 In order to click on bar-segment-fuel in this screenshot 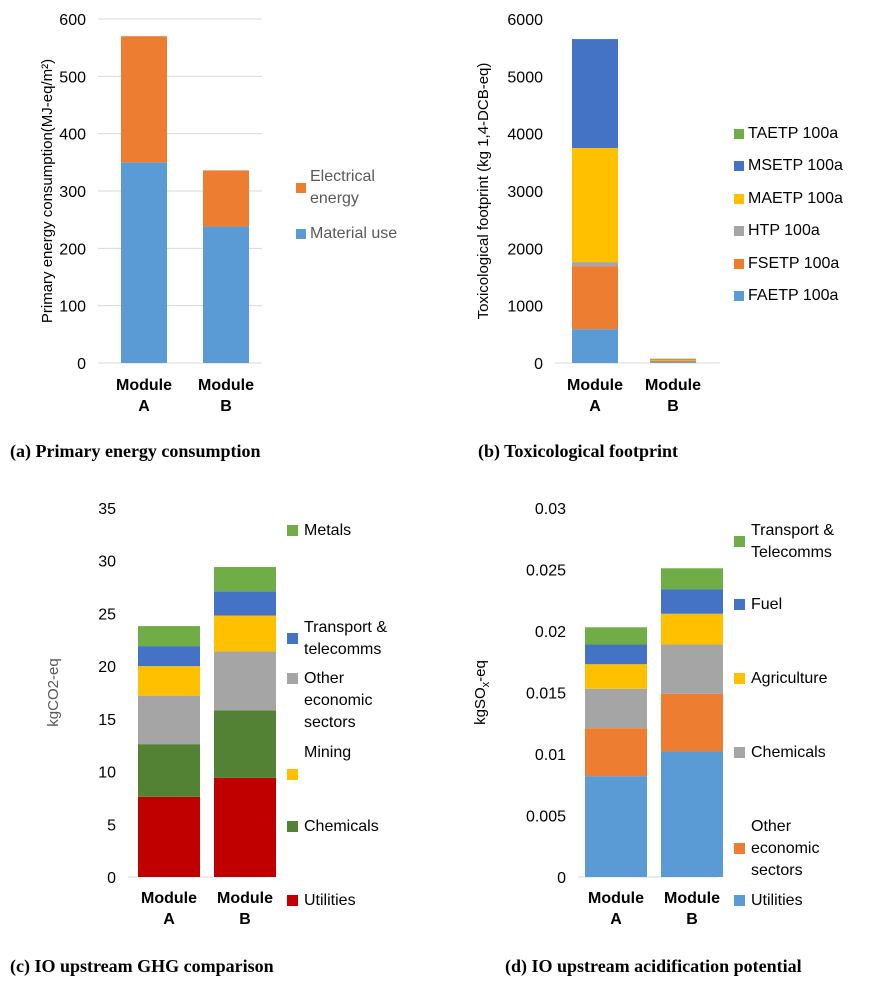, I will do `click(616, 654)`.